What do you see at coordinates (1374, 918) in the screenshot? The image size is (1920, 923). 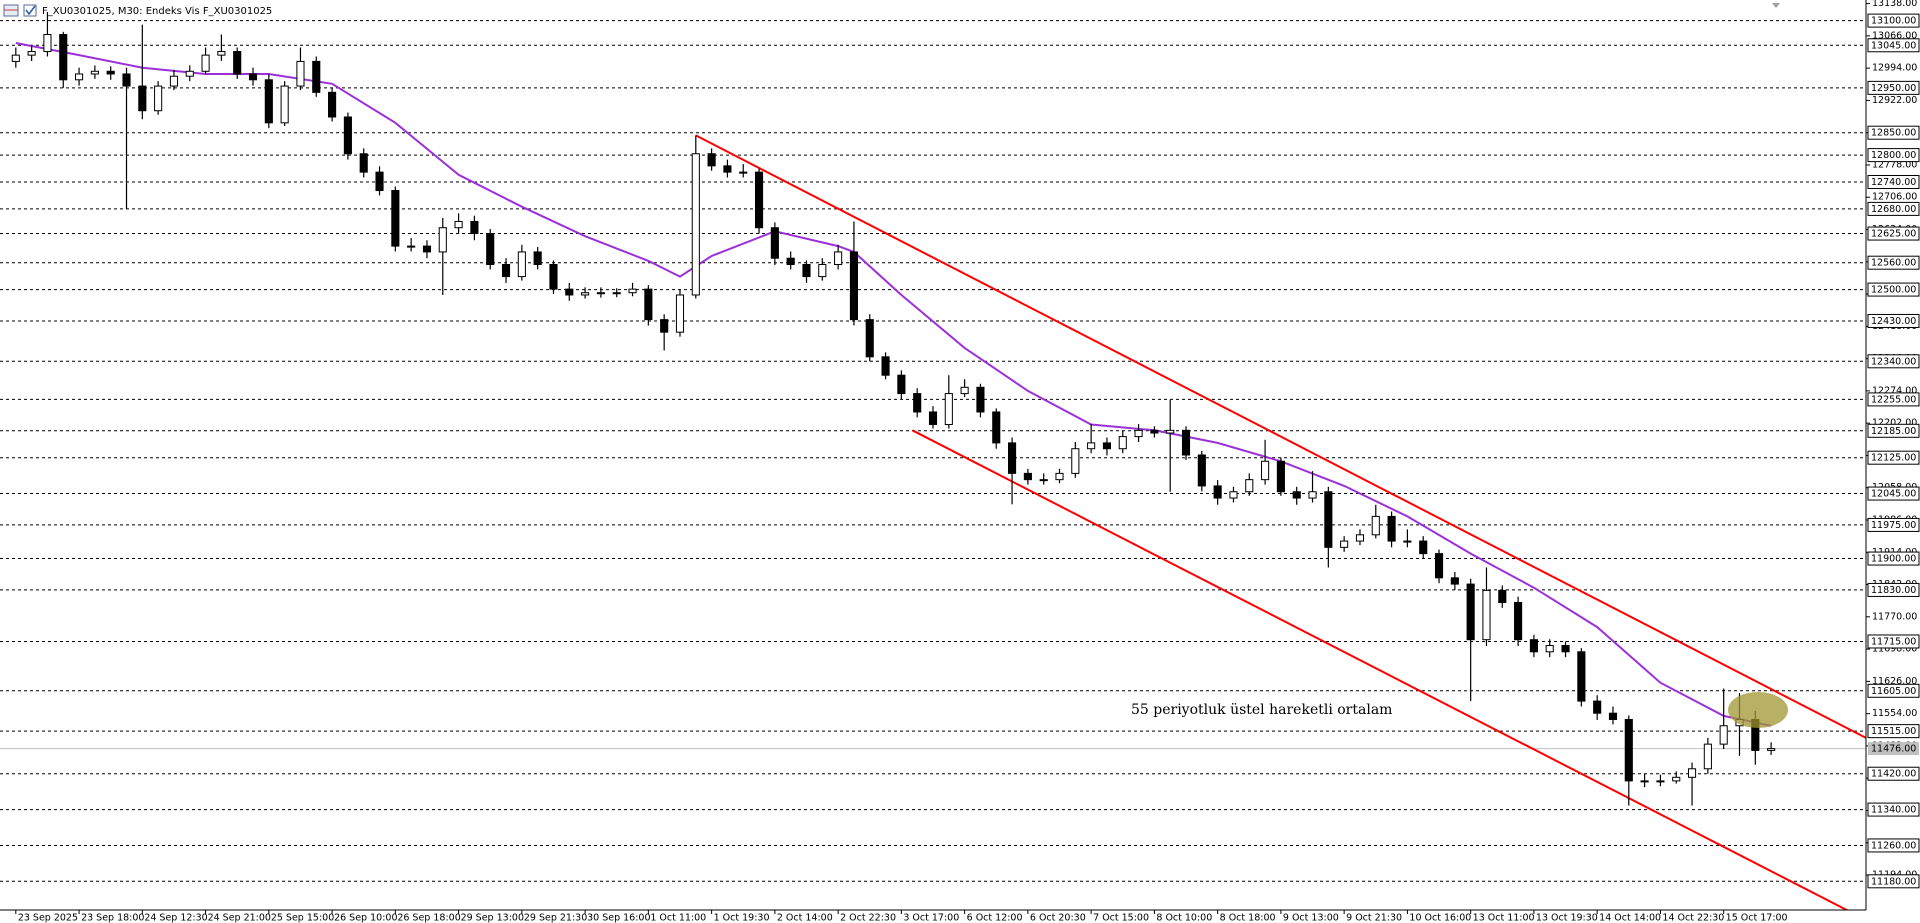 I see `x-tick-label: 9 Oct 21:30` at bounding box center [1374, 918].